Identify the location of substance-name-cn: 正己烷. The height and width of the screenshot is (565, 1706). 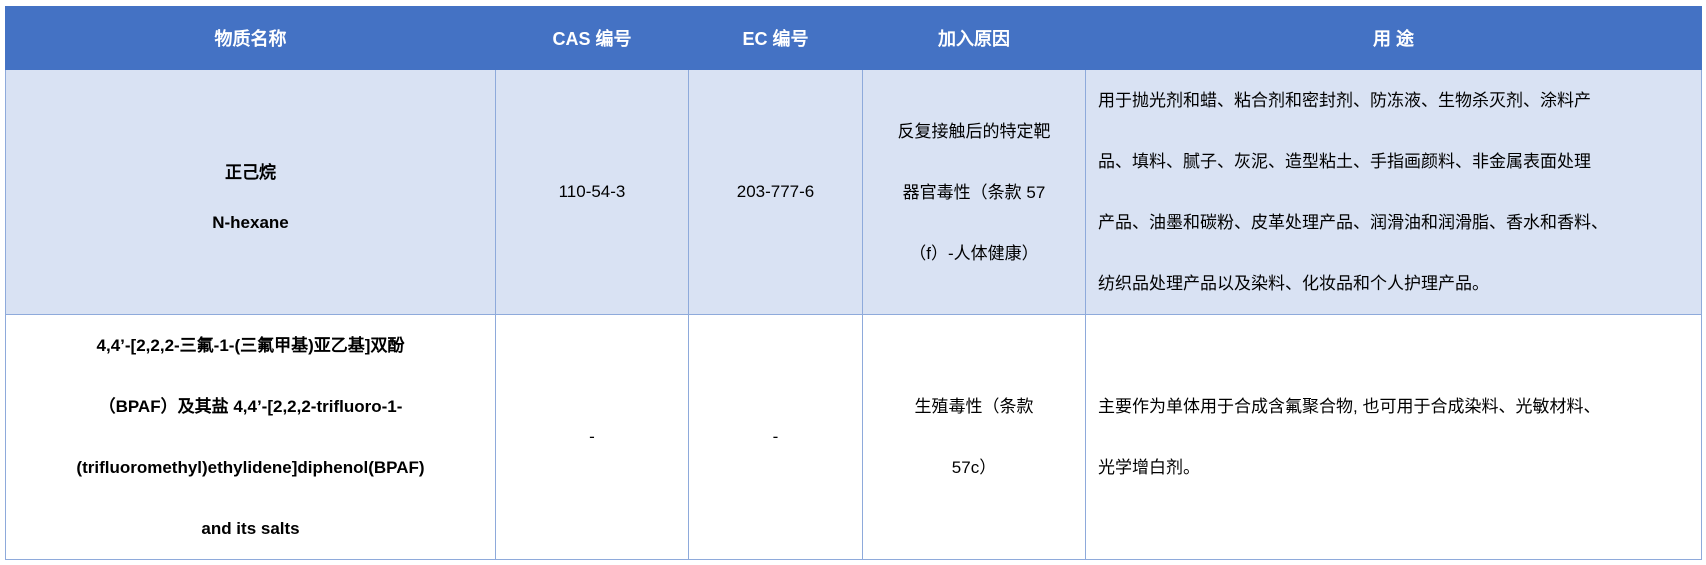
(250, 172).